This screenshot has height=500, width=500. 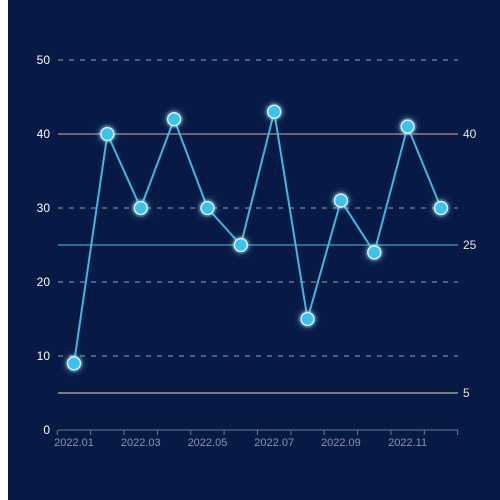 I want to click on reference-line-label: 40, so click(x=470, y=134).